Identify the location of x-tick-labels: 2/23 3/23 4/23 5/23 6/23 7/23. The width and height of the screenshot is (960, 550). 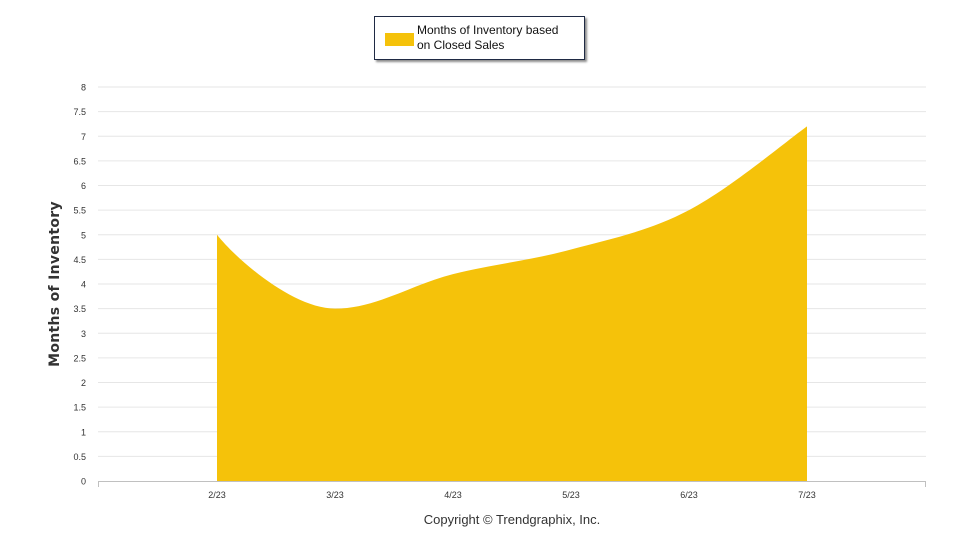
(512, 495).